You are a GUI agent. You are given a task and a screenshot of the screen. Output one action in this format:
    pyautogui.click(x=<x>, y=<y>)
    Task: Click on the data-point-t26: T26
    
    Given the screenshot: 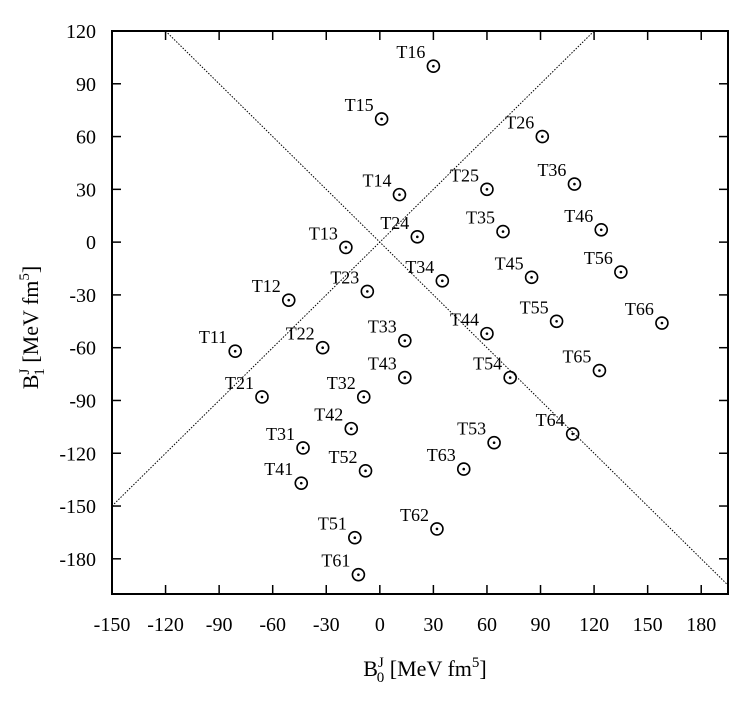 What is the action you would take?
    pyautogui.click(x=527, y=128)
    